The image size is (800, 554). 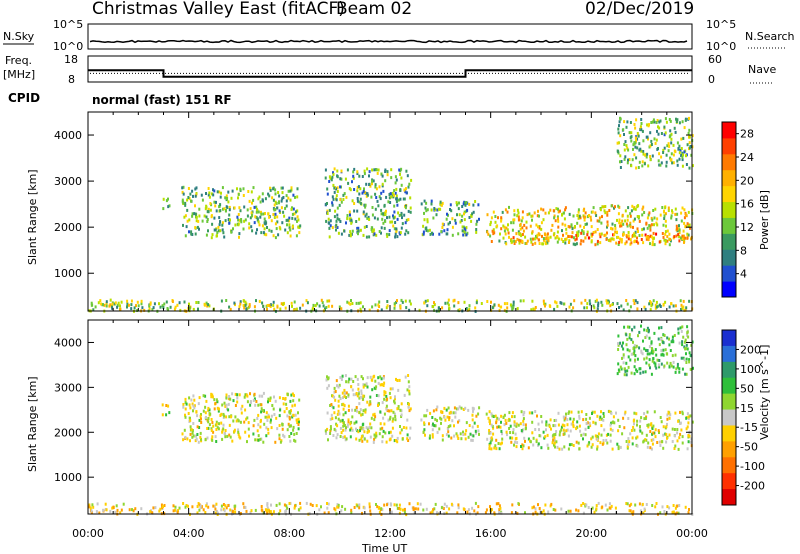 I want to click on colorbar-tick-label: -200, so click(x=752, y=486).